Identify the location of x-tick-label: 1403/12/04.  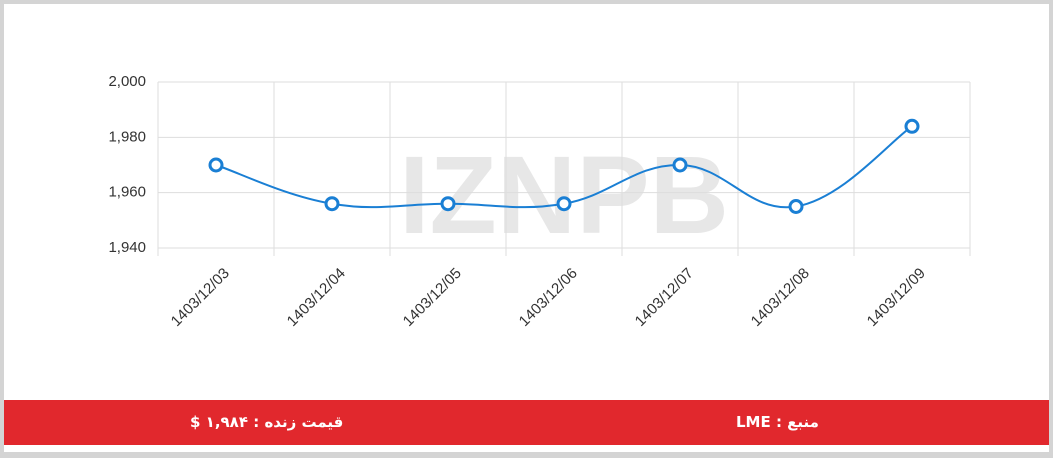
(316, 297).